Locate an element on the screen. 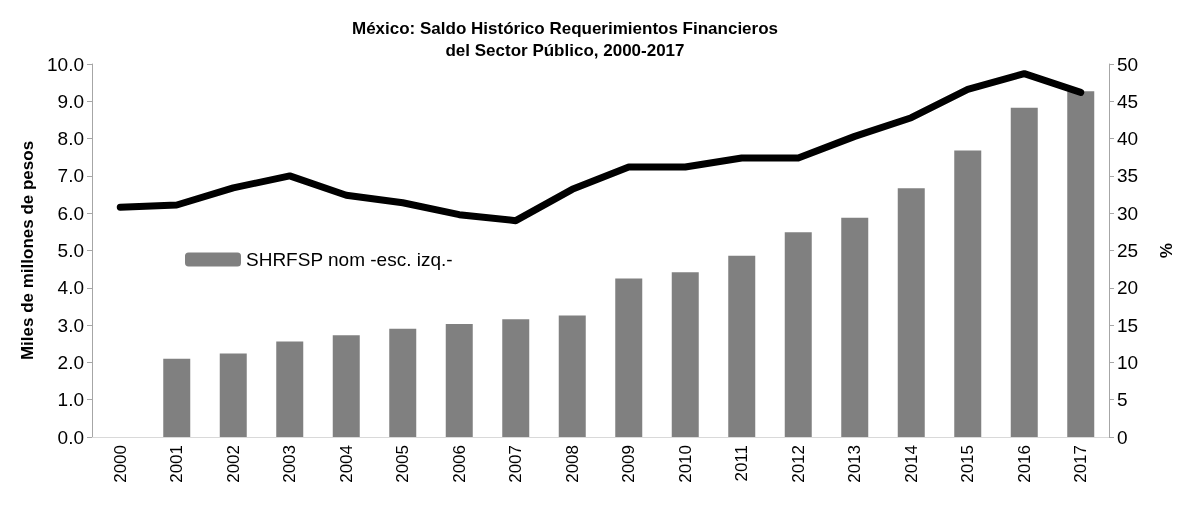 The image size is (1182, 508). y2-tick-label: 35 is located at coordinates (1128, 176).